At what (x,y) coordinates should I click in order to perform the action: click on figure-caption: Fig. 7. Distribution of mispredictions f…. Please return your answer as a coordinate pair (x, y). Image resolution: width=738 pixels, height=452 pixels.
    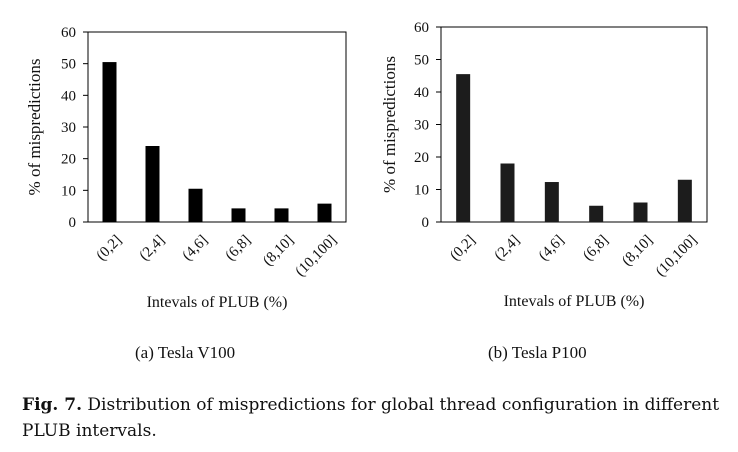
    Looking at the image, I should click on (372, 418).